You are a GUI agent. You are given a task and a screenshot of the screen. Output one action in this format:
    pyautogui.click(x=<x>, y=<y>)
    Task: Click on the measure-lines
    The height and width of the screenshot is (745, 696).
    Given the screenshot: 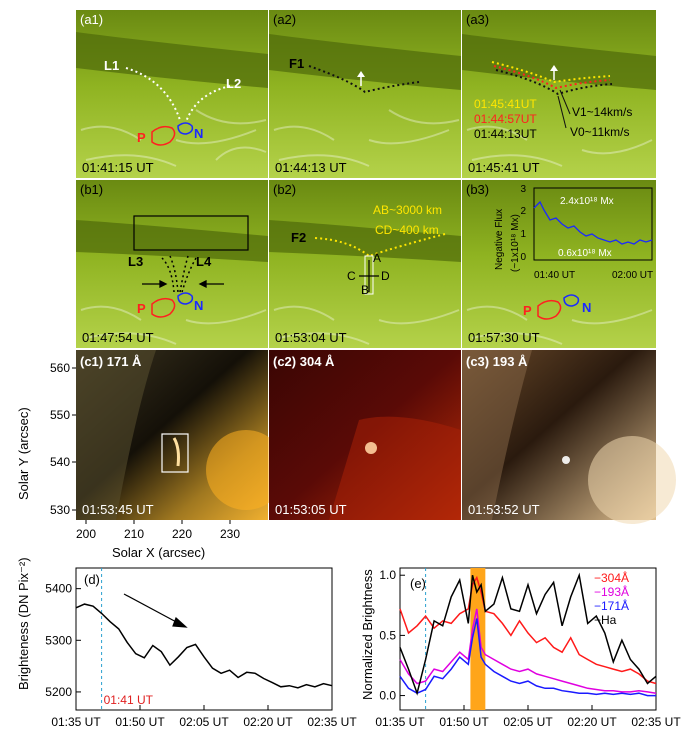 What is the action you would take?
    pyautogui.click(x=369, y=276)
    